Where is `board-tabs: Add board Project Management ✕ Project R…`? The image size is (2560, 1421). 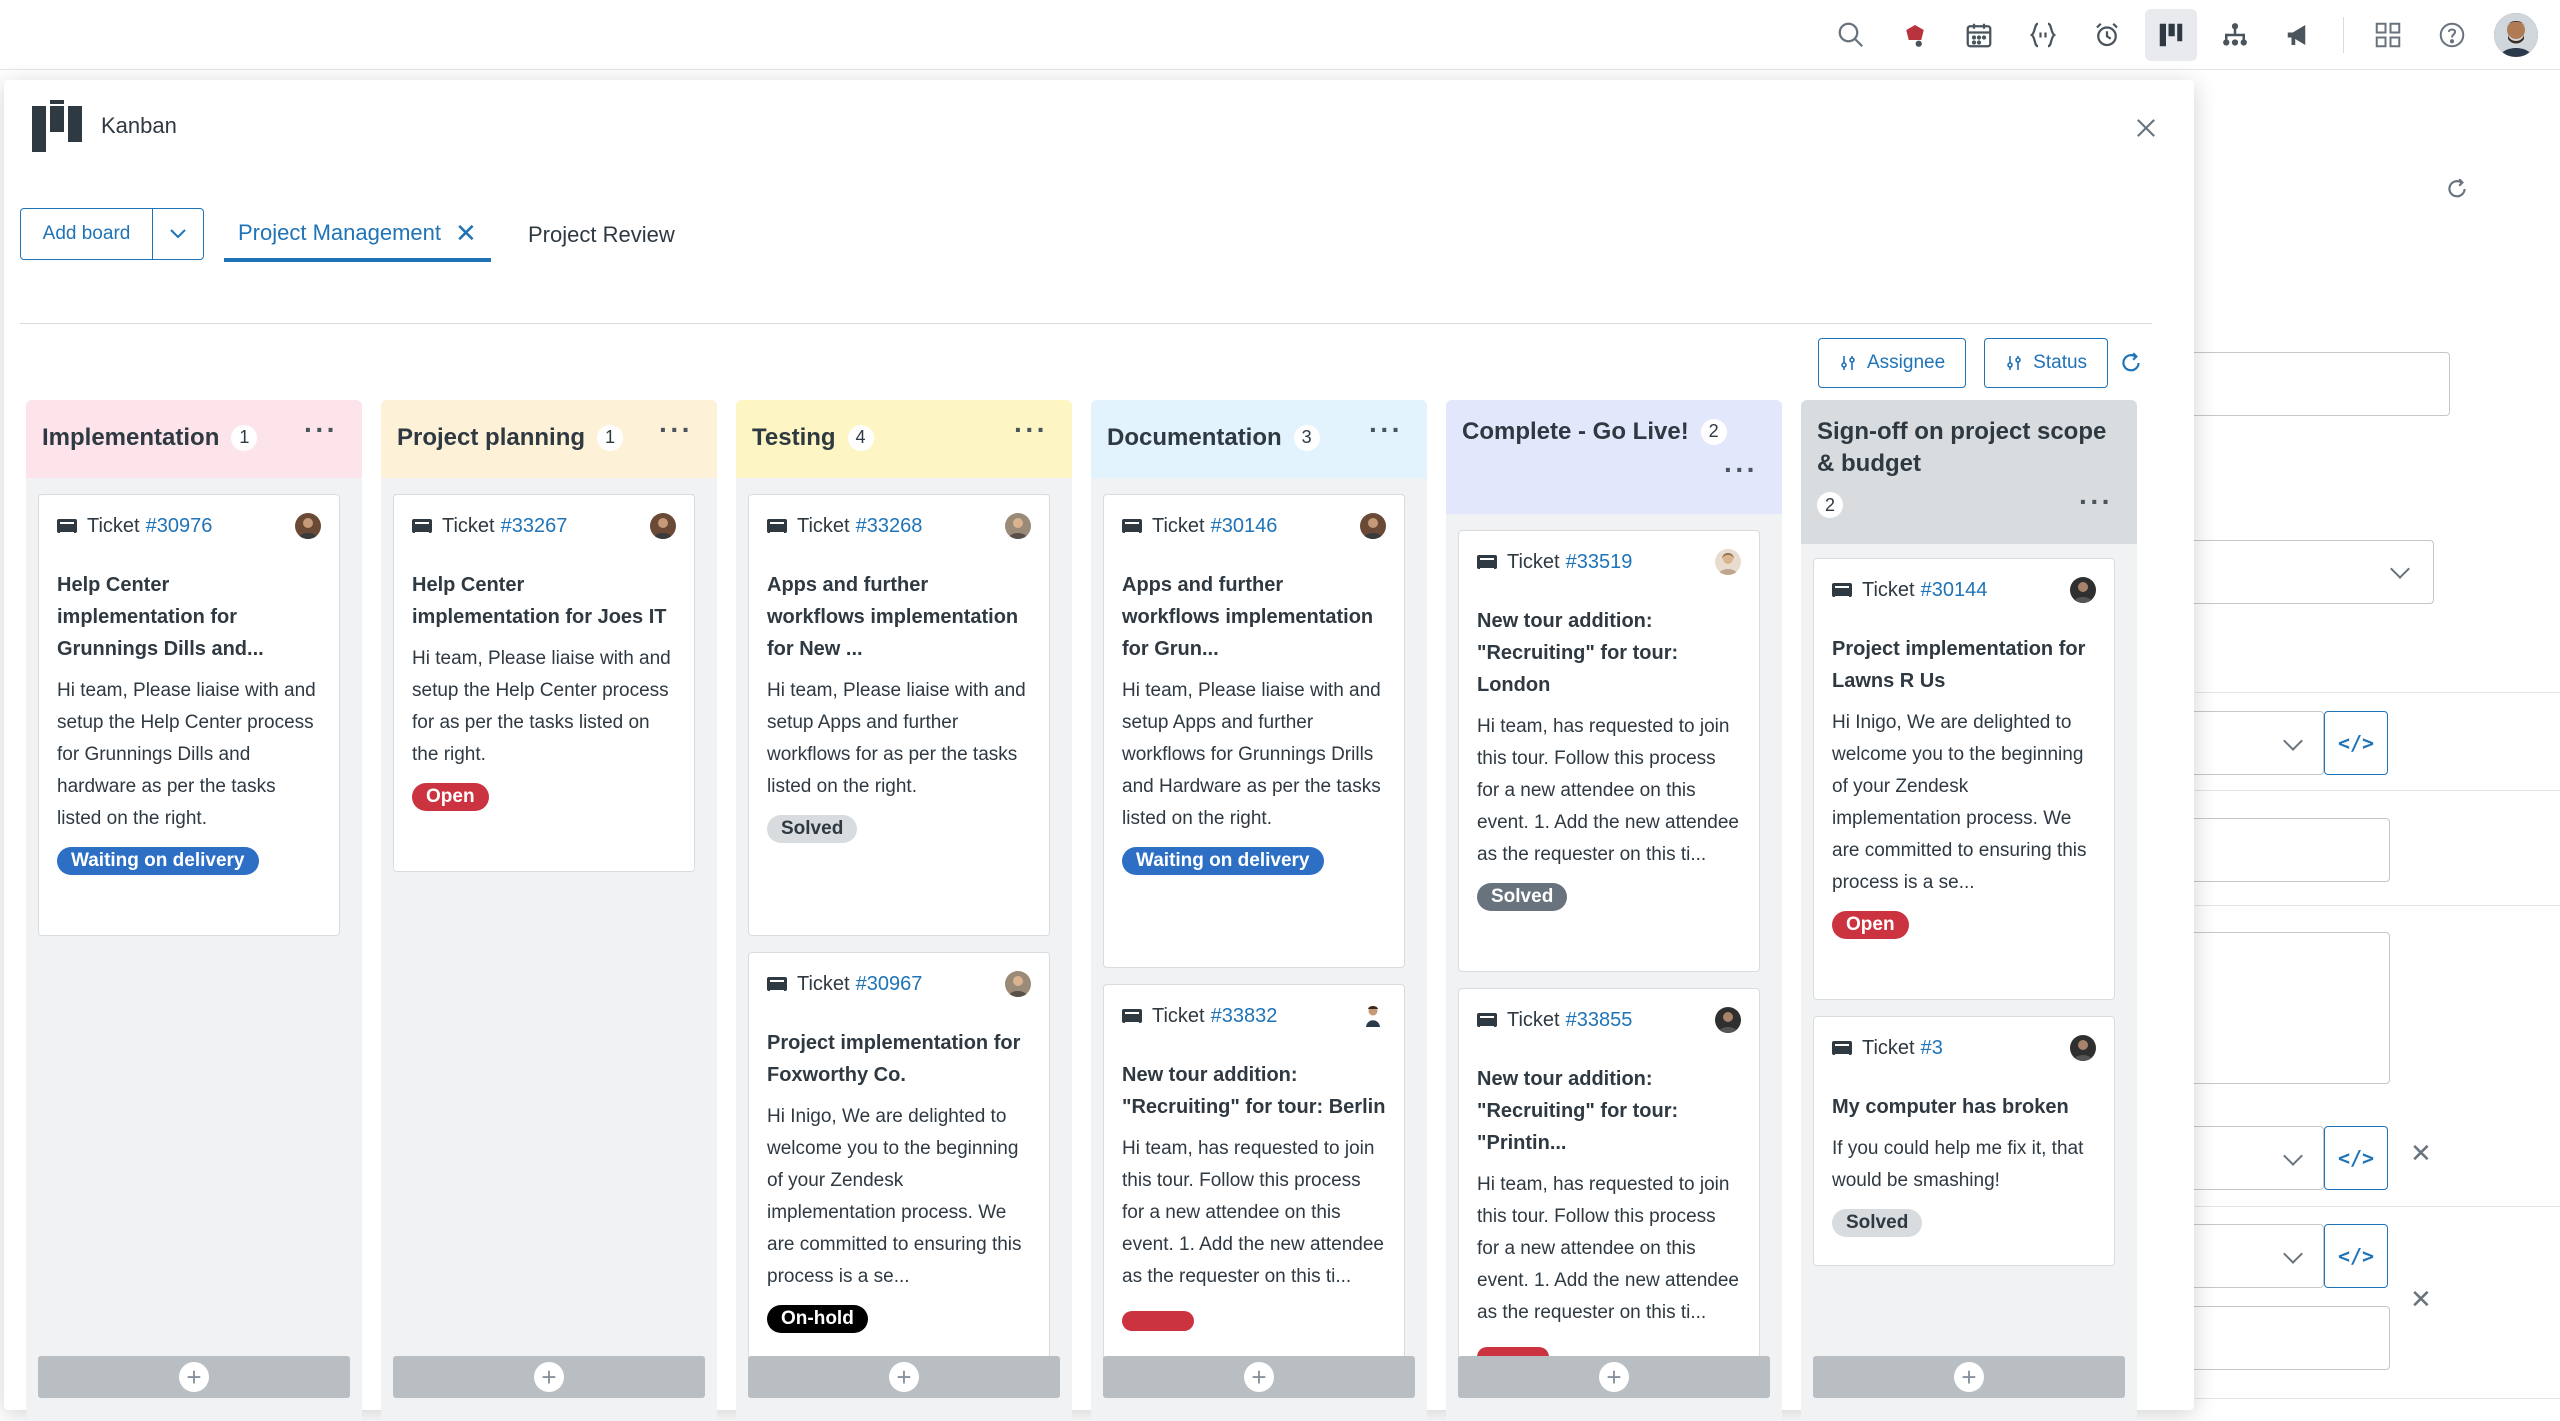 board-tabs: Add board Project Management ✕ Project R… is located at coordinates (1086, 255).